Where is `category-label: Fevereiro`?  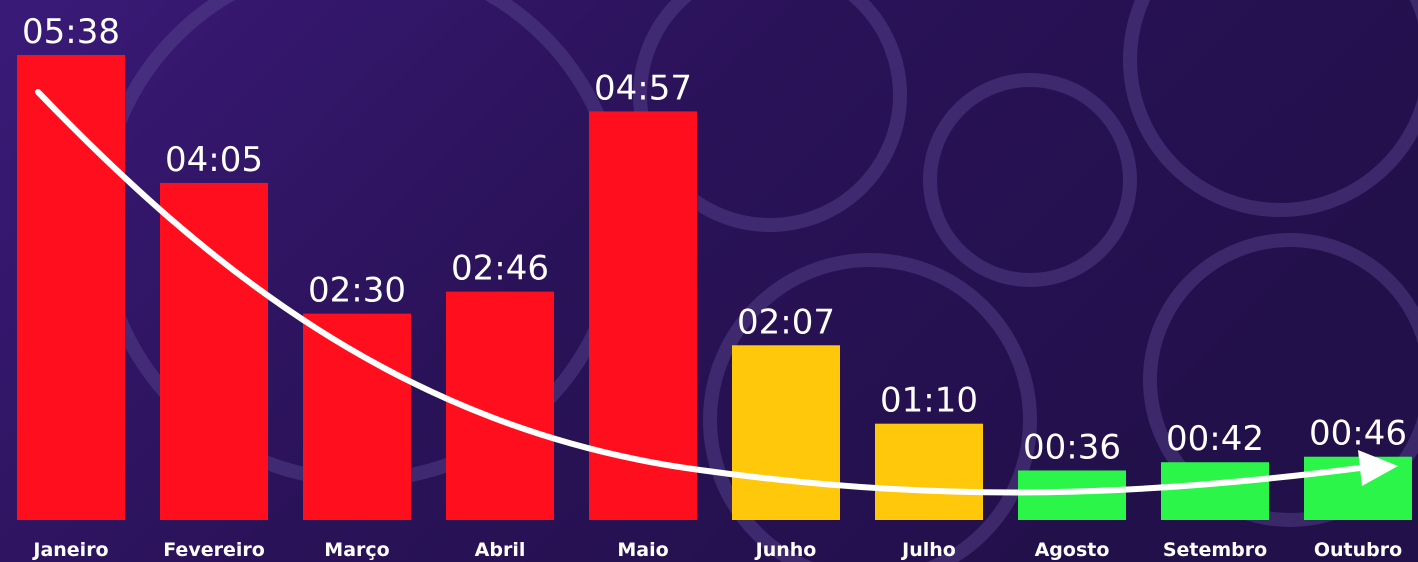 category-label: Fevereiro is located at coordinates (214, 550).